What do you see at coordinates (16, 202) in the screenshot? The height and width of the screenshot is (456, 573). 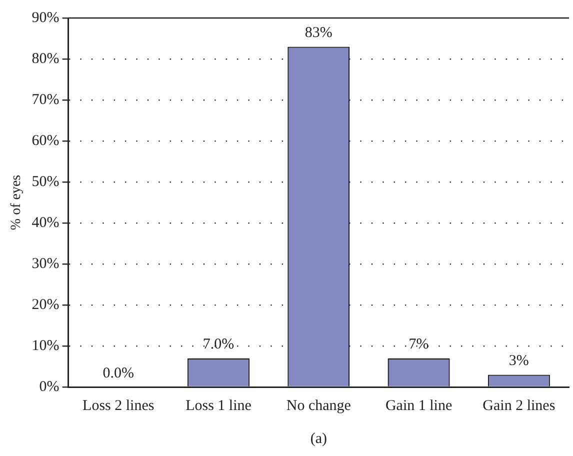 I see `y-axis-title: % of eyes` at bounding box center [16, 202].